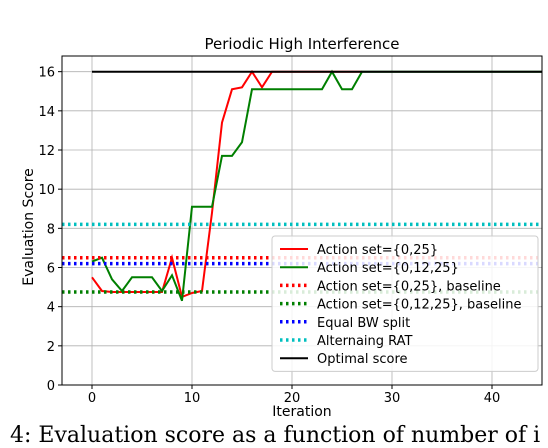 The width and height of the screenshot is (548, 448). I want to click on legend-label: Alternaing RAT, so click(365, 341).